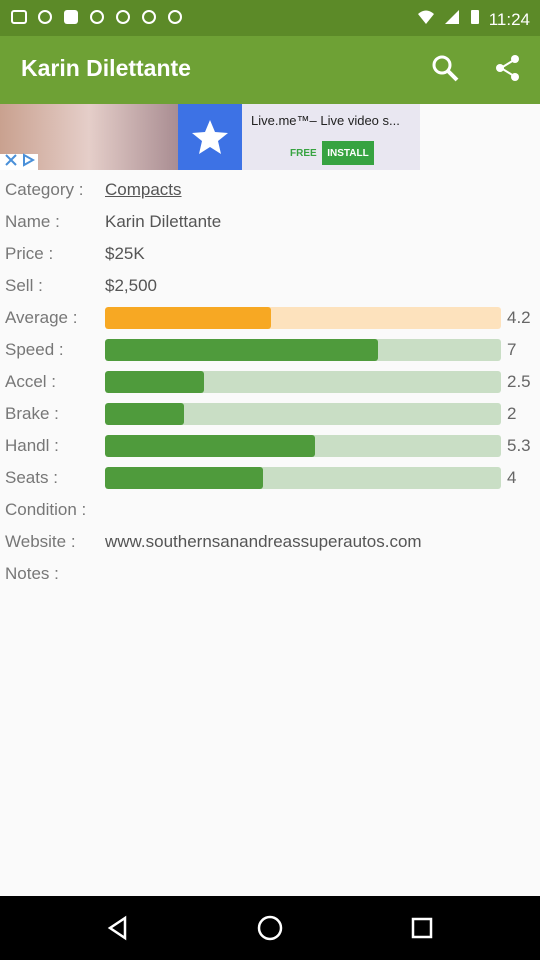 This screenshot has height=960, width=540. I want to click on wifi-icon, so click(426, 19).